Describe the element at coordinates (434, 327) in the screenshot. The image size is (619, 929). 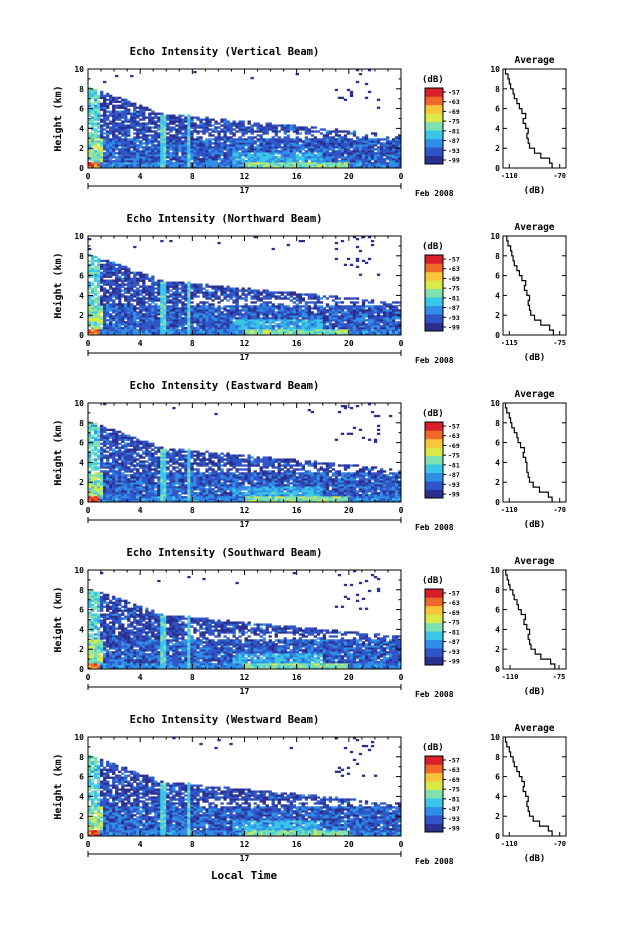
I see `colorbar-segment` at that location.